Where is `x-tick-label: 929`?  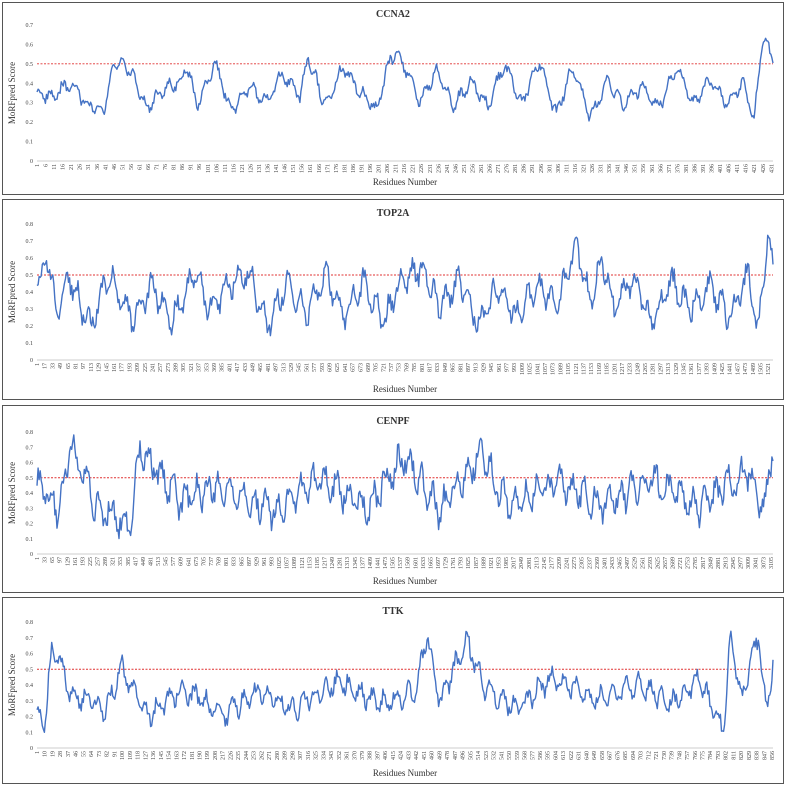
x-tick-label: 929 is located at coordinates (257, 561).